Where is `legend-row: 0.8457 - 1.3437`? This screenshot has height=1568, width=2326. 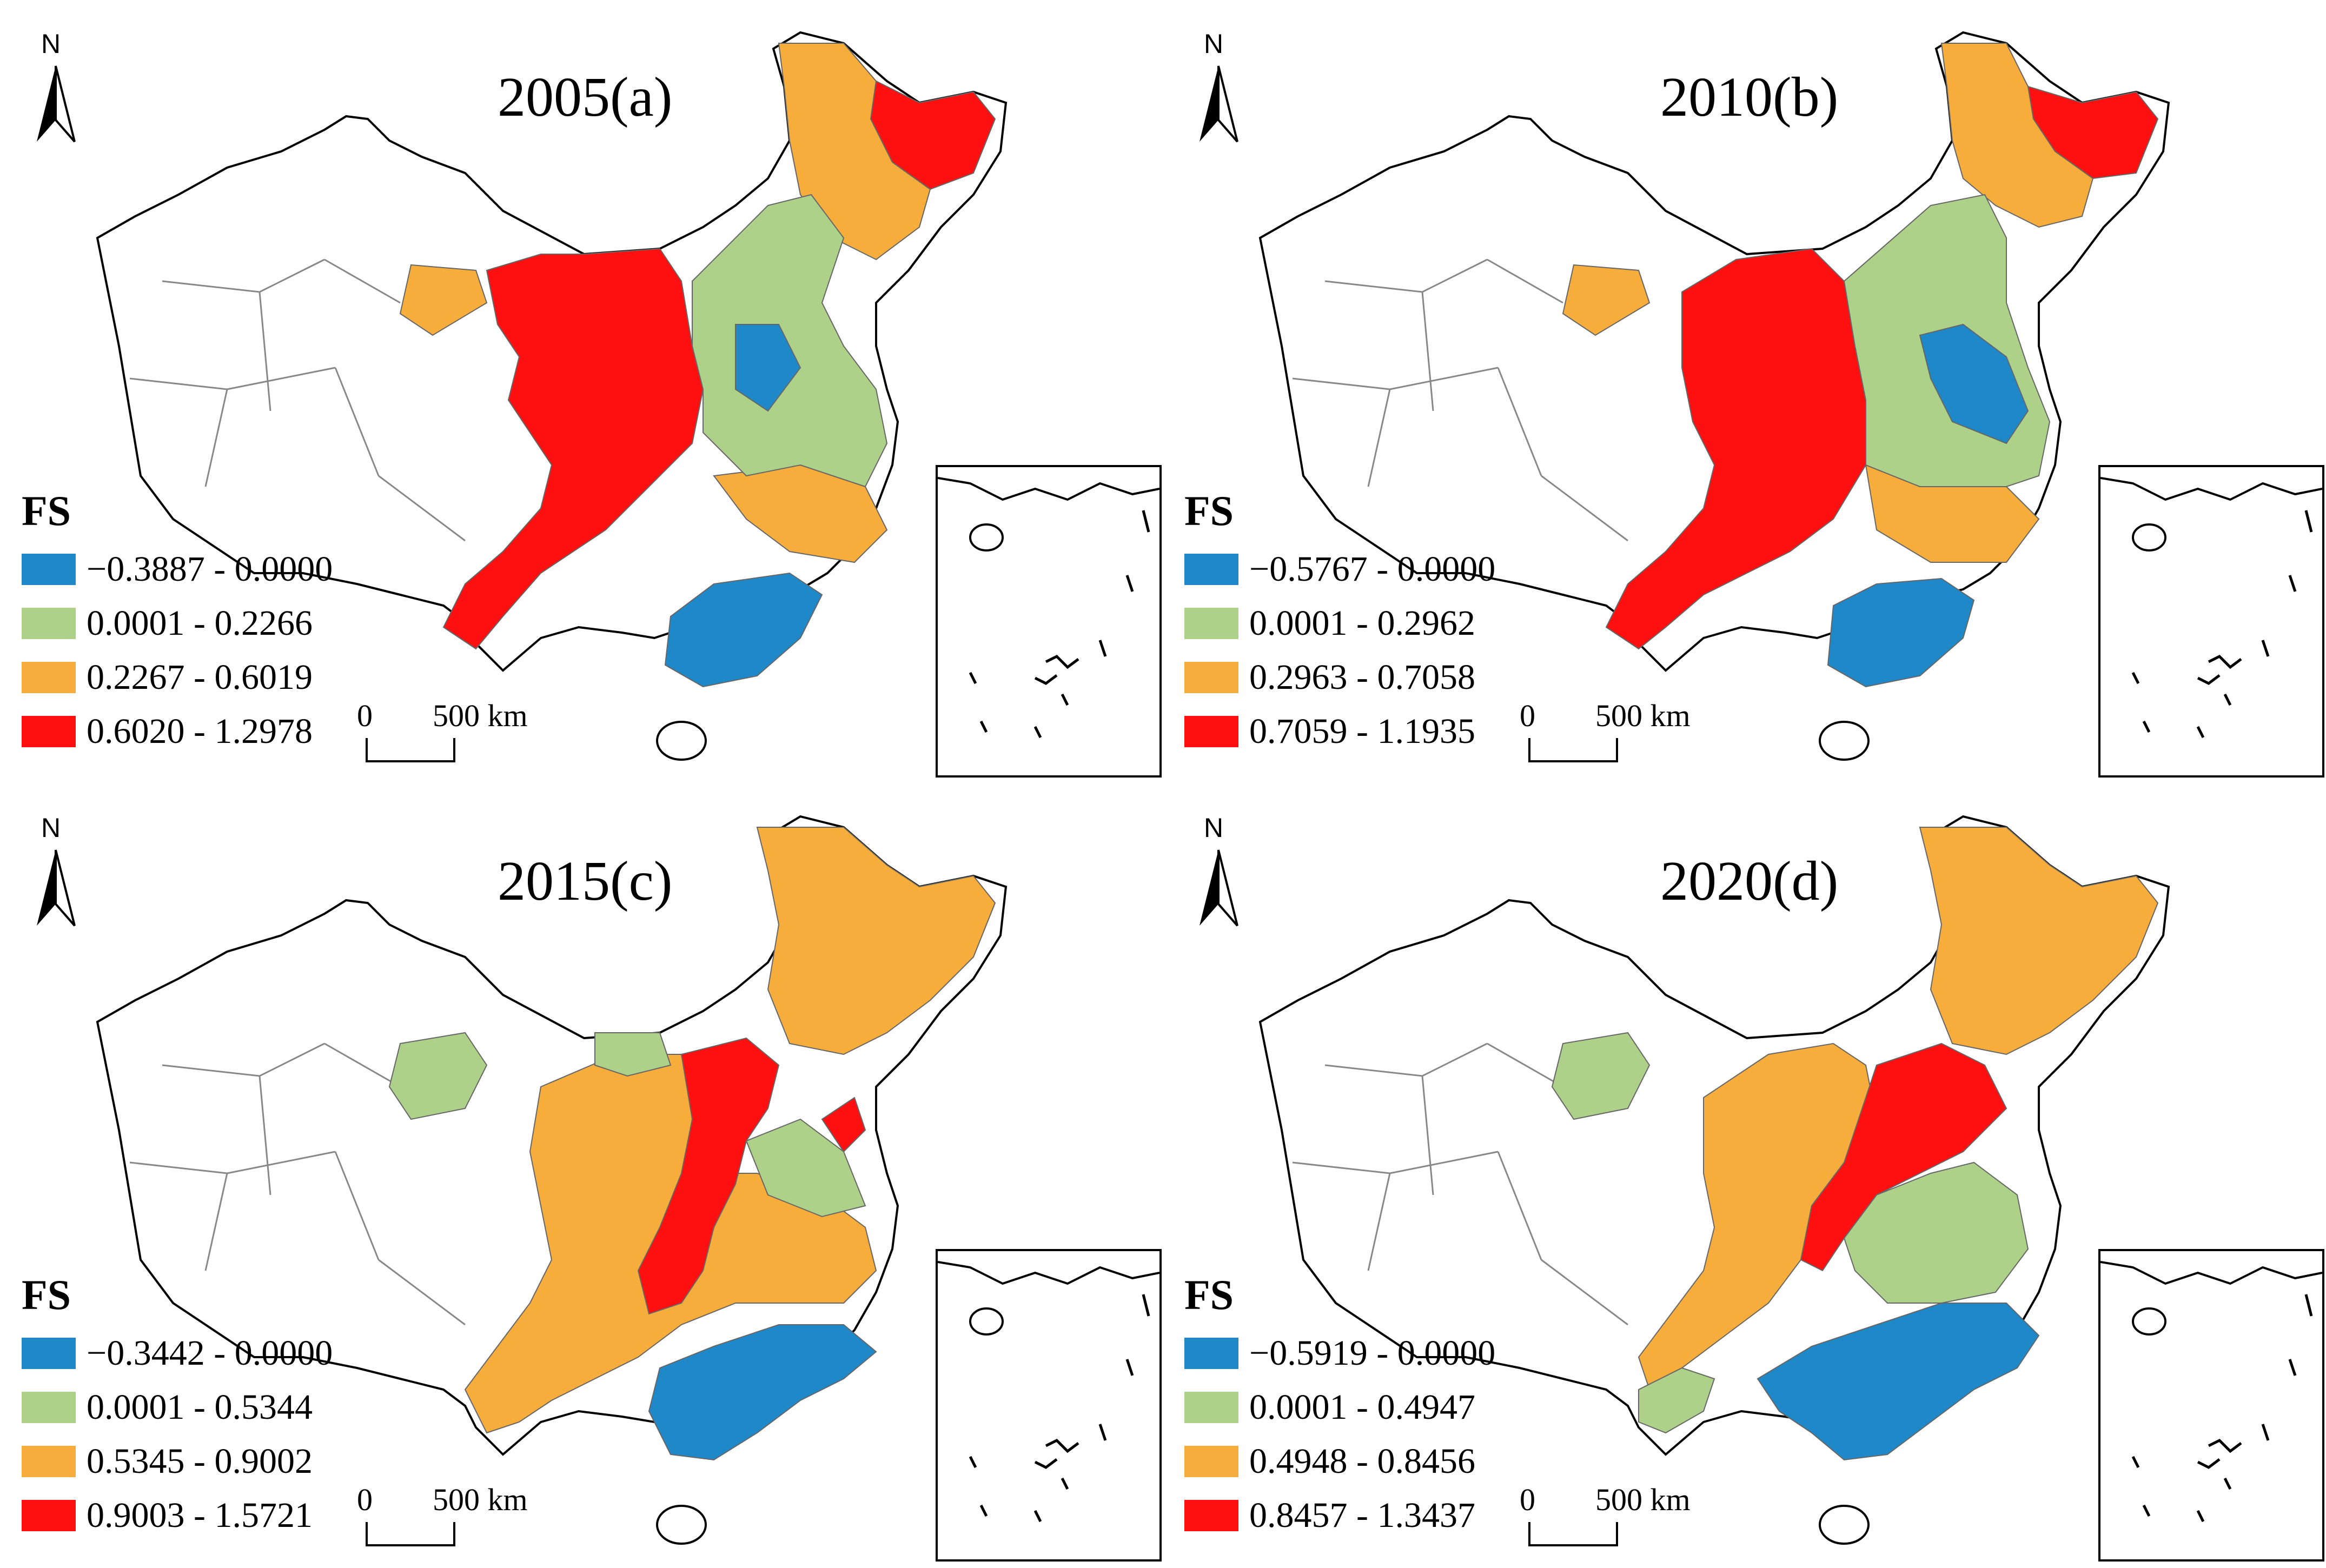 legend-row: 0.8457 - 1.3437 is located at coordinates (1339, 1515).